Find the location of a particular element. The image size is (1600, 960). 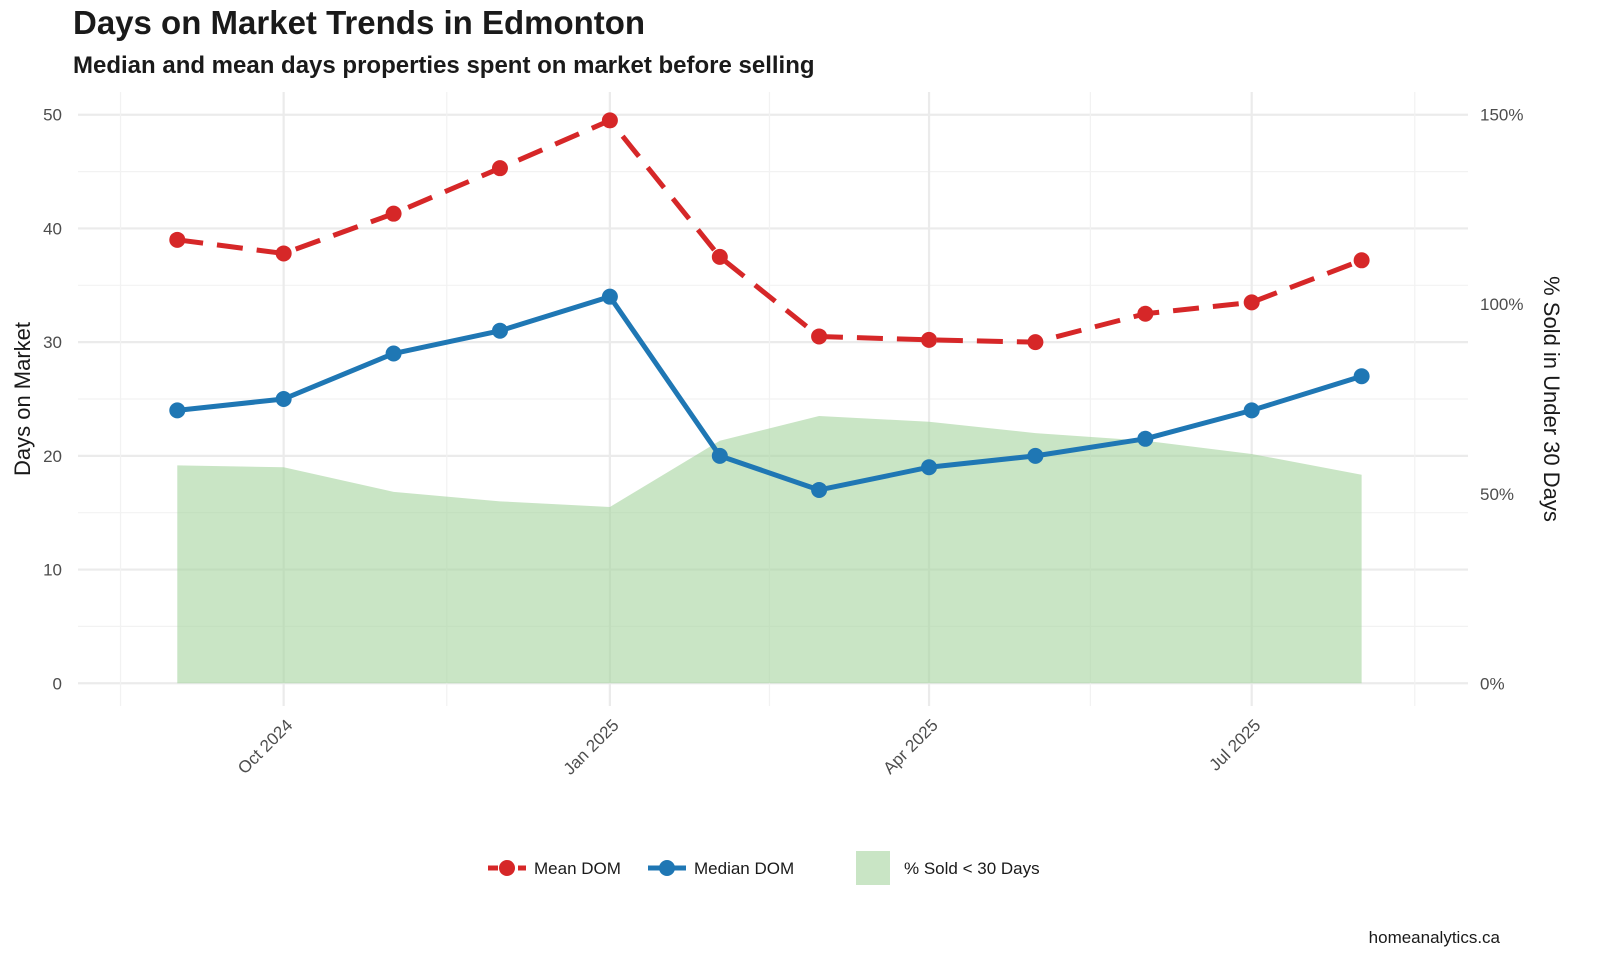

legend-key-pct-sold is located at coordinates (873, 868).